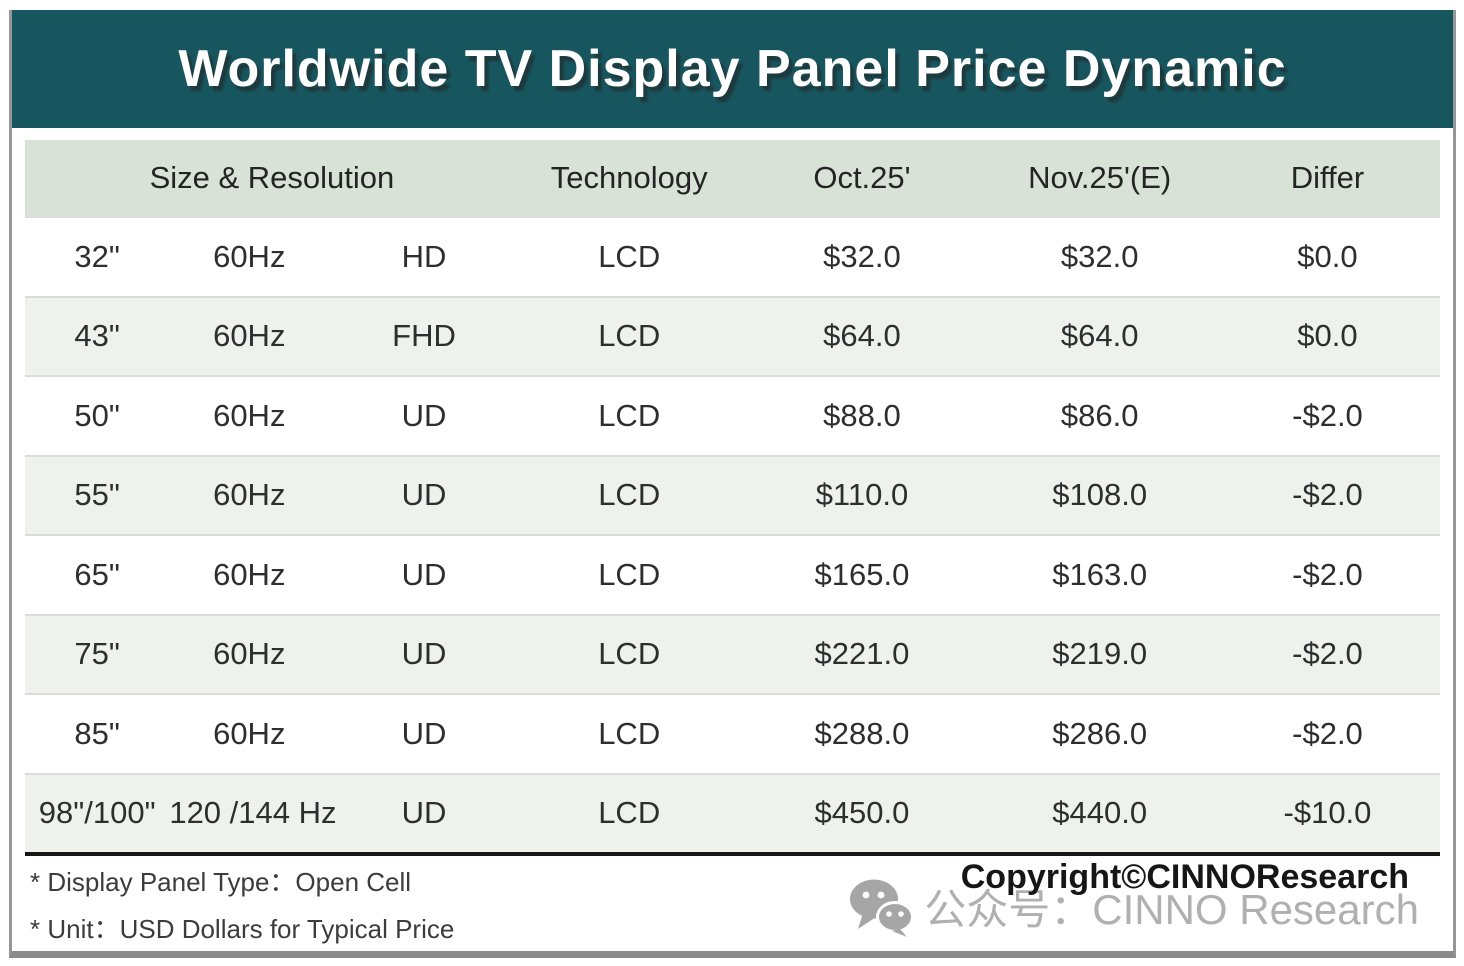 The image size is (1464, 966). What do you see at coordinates (1100, 813) in the screenshot?
I see `cell-nov25-price: $440.0` at bounding box center [1100, 813].